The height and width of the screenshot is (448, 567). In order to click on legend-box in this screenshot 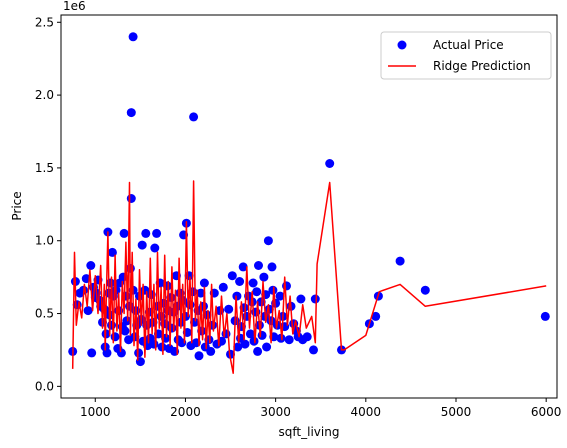, I will do `click(466, 55)`.